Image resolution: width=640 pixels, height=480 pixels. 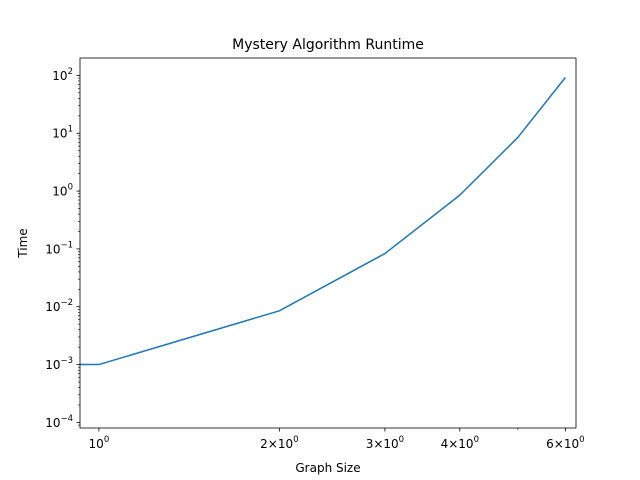 I want to click on x-tick-label: 3×100, so click(x=385, y=443).